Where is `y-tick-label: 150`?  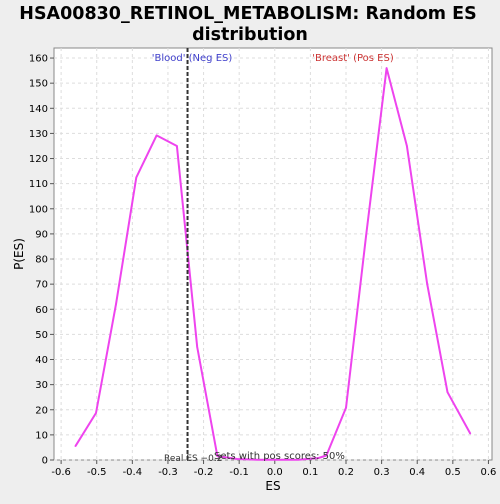
y-tick-label: 150 is located at coordinates (38, 84).